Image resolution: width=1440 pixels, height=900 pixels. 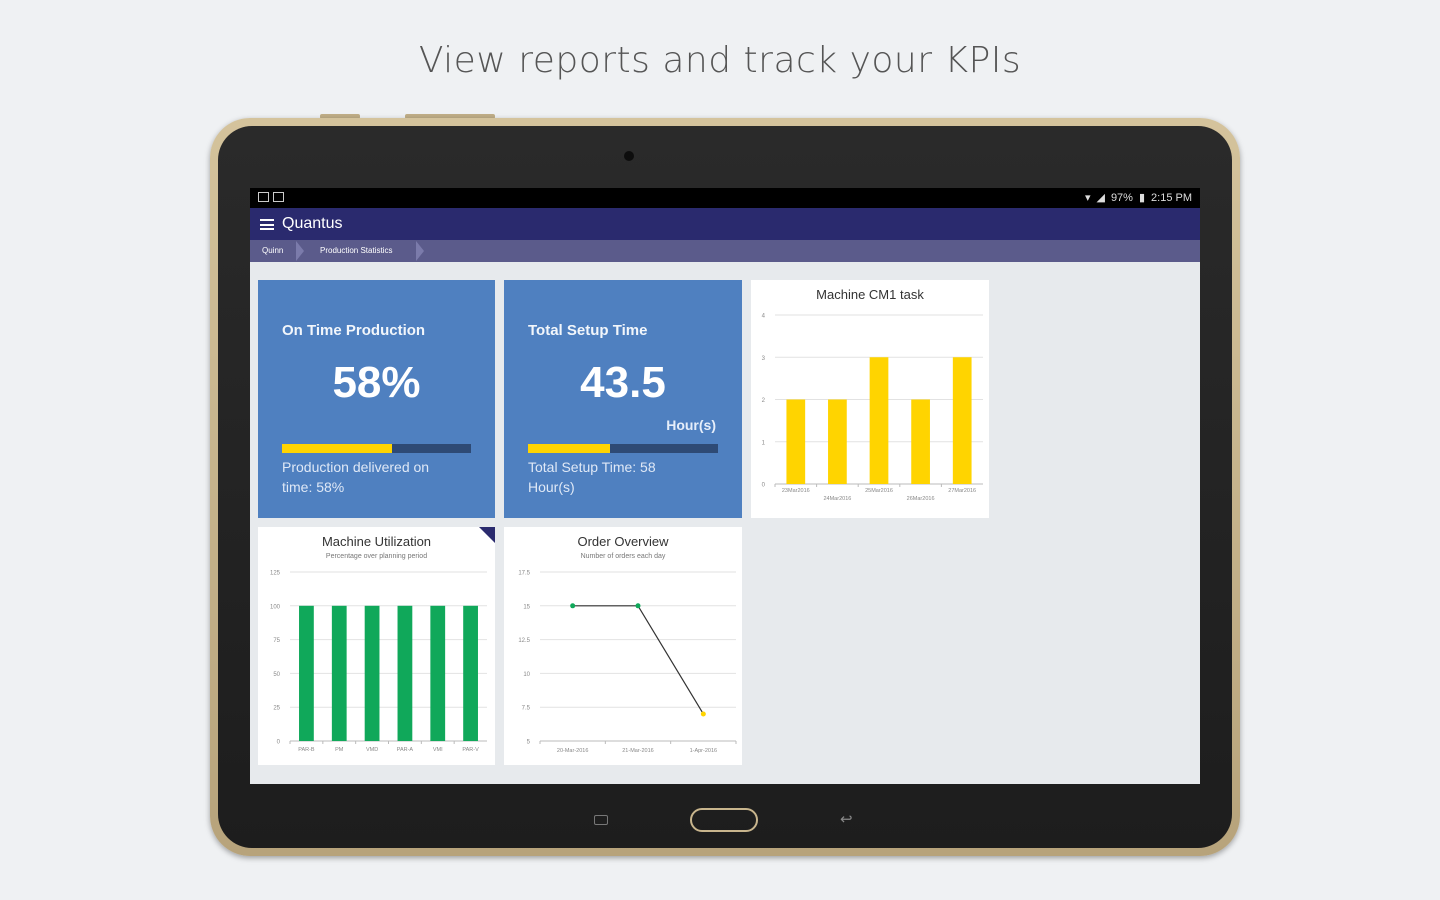 What do you see at coordinates (524, 574) in the screenshot?
I see `y-tick-label: 17.5` at bounding box center [524, 574].